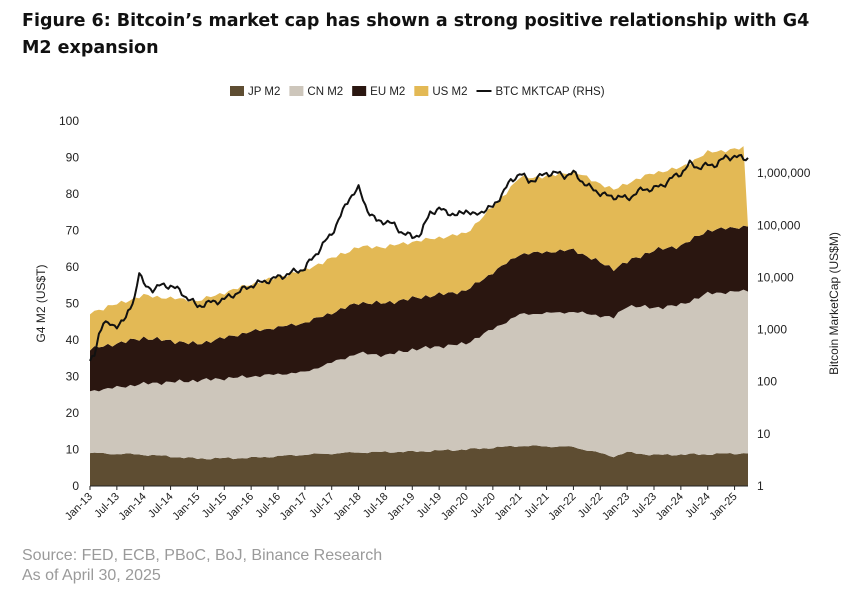 The height and width of the screenshot is (589, 860). Describe the element at coordinates (760, 486) in the screenshot. I see `y2-tick-label: 1` at that location.